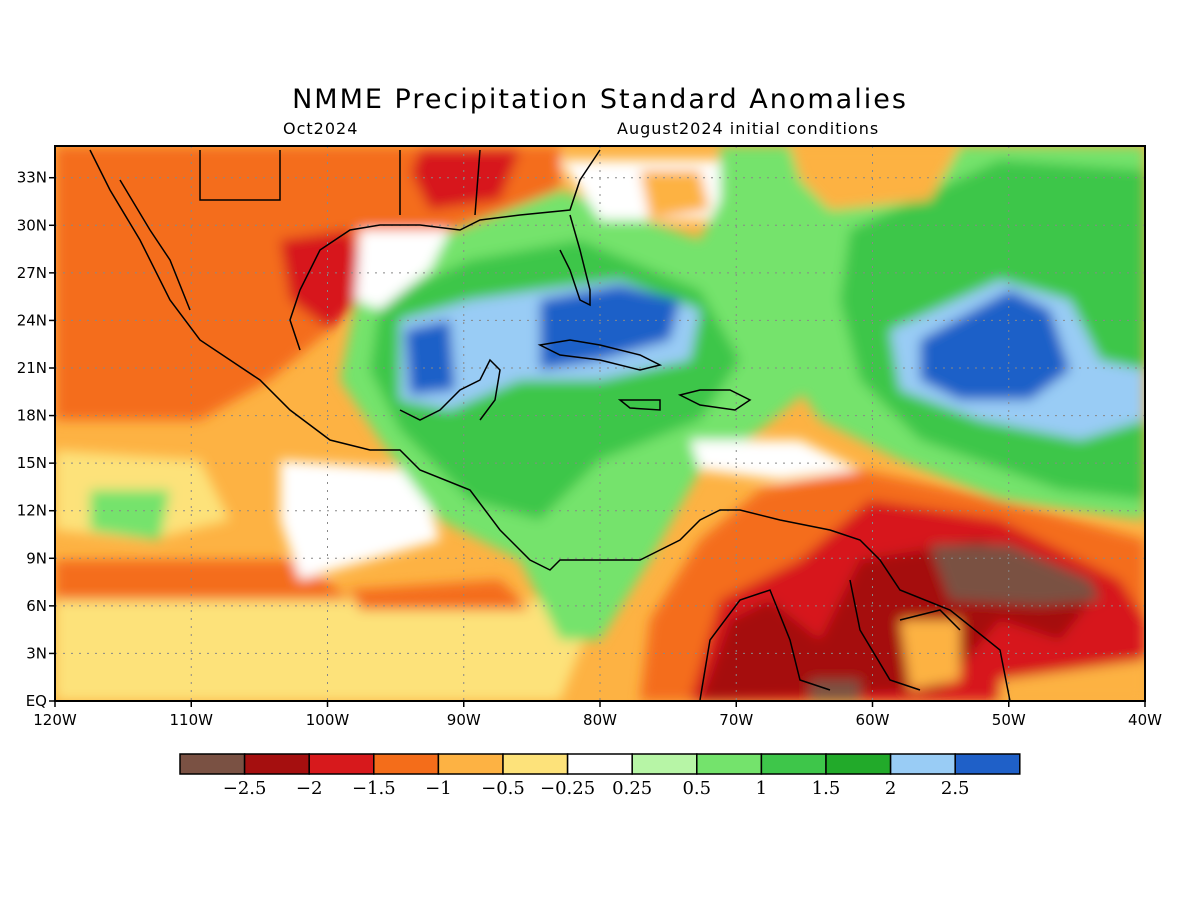  Describe the element at coordinates (600, 99) in the screenshot. I see `map-title: NMME Precipitation Standard Anomalies` at that location.